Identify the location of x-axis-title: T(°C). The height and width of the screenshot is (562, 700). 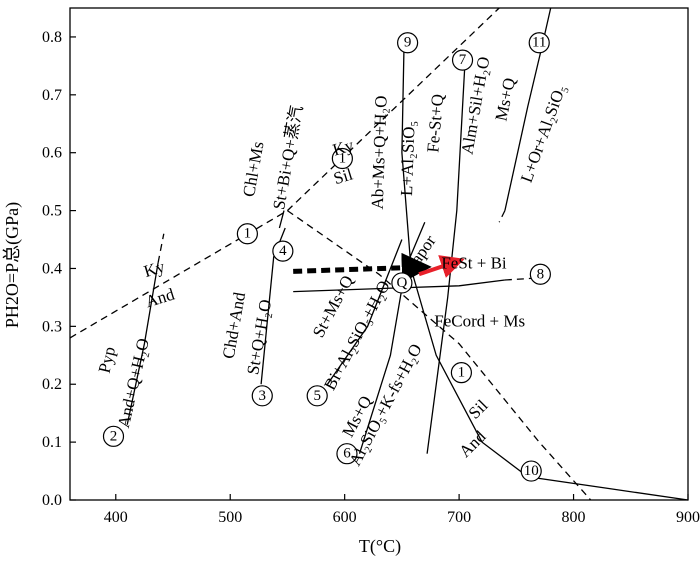
(380, 546).